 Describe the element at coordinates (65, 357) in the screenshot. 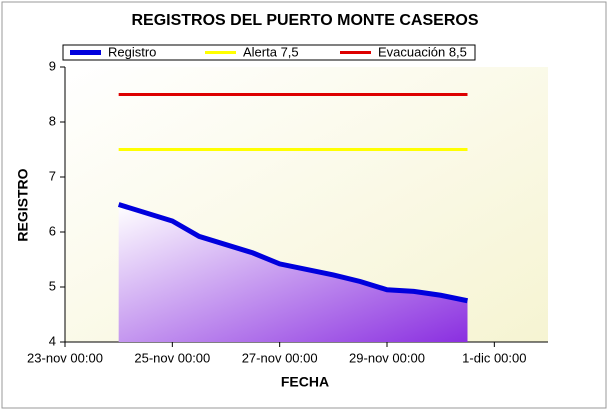

I see `x-tick-label: 23-nov 00:00` at that location.